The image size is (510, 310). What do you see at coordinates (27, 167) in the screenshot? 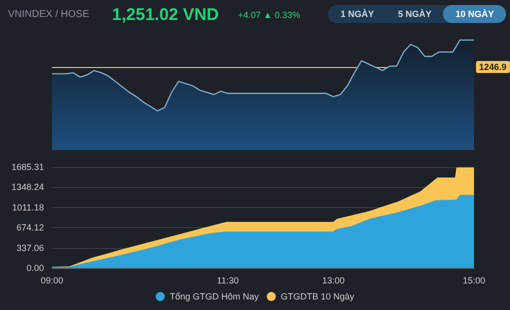
I see `y-tick-label: 1685.31` at bounding box center [27, 167].